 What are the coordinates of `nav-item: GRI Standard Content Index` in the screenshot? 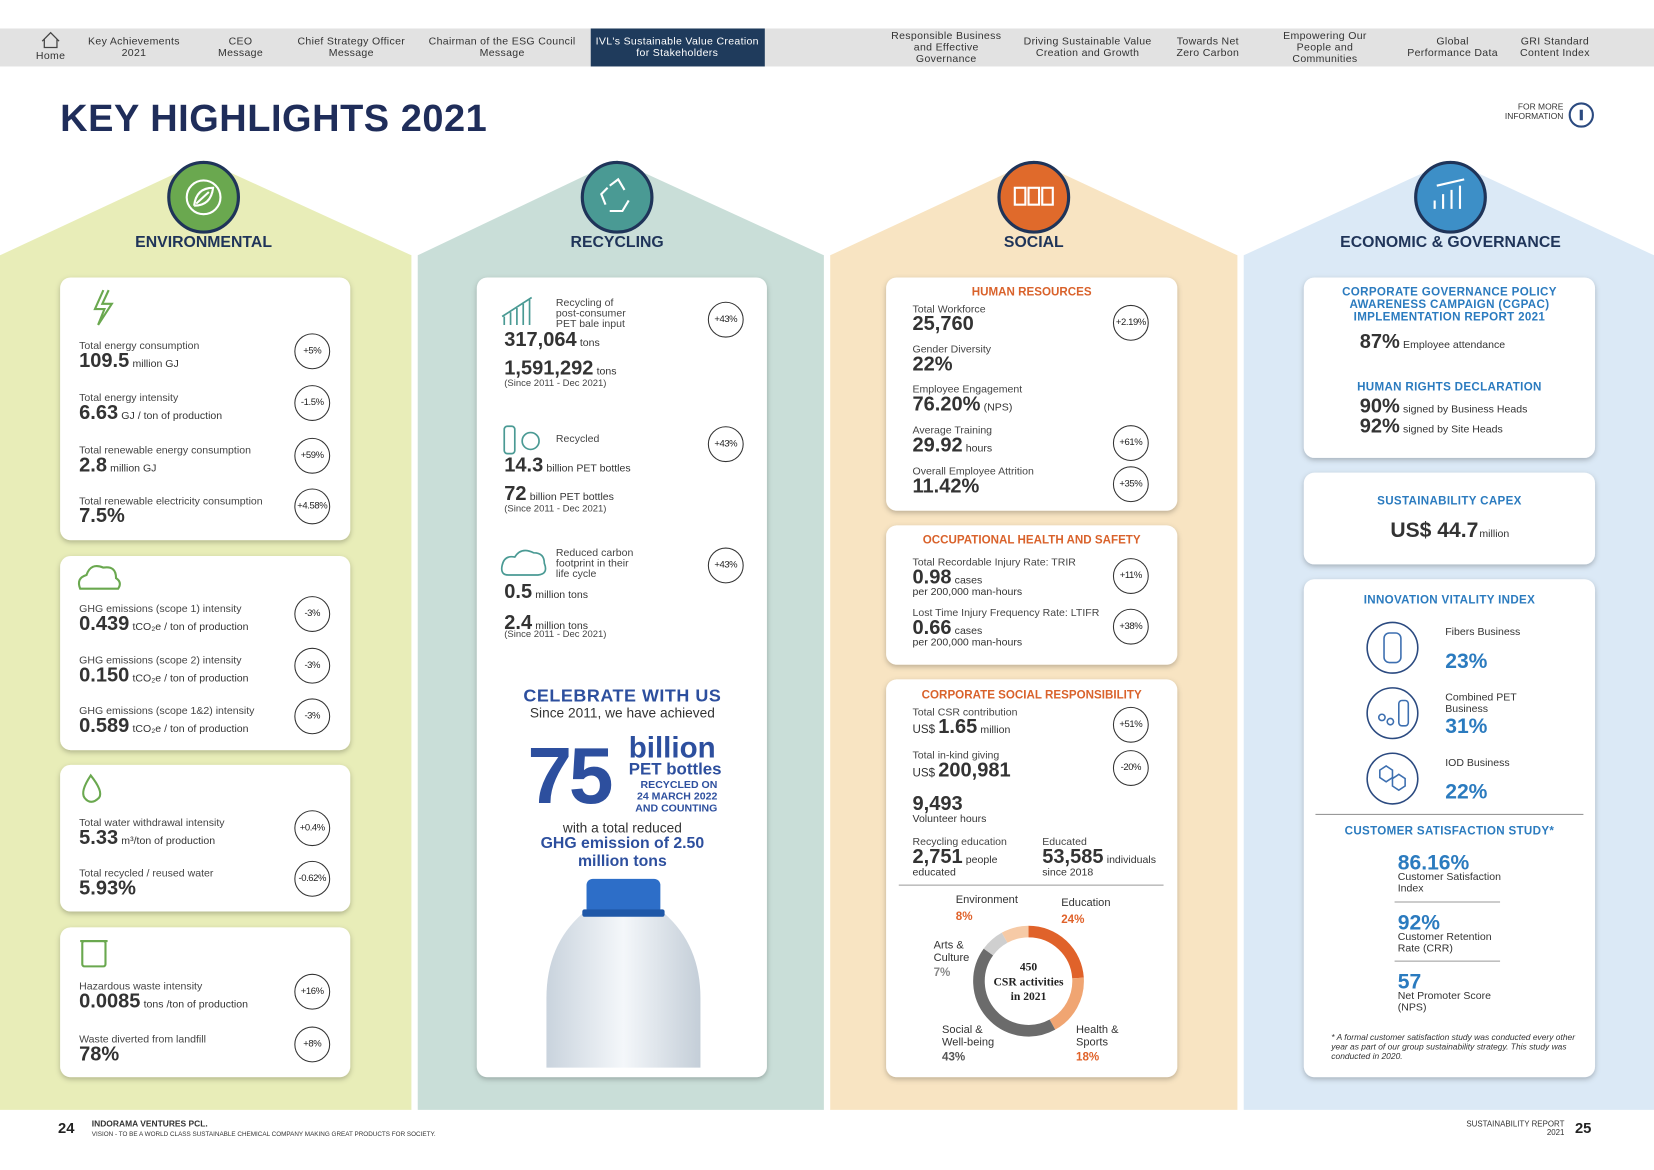 It's located at (1555, 47).